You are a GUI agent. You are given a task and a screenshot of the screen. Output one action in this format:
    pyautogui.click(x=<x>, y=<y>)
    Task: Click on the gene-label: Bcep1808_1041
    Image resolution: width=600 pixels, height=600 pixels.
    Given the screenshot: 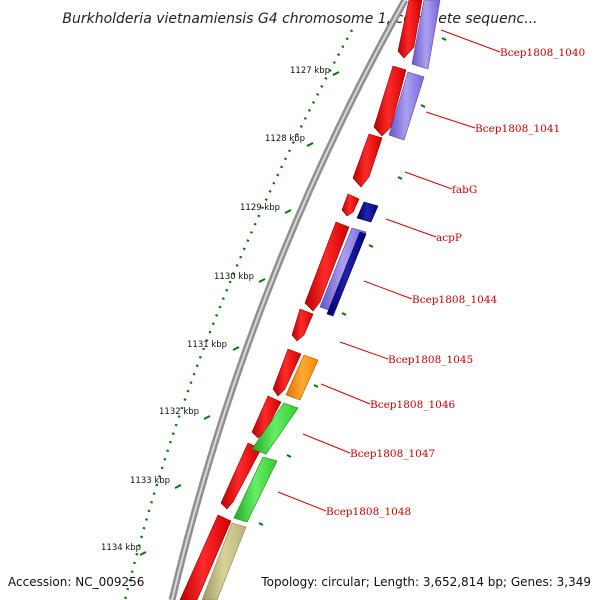 What is the action you would take?
    pyautogui.click(x=517, y=129)
    